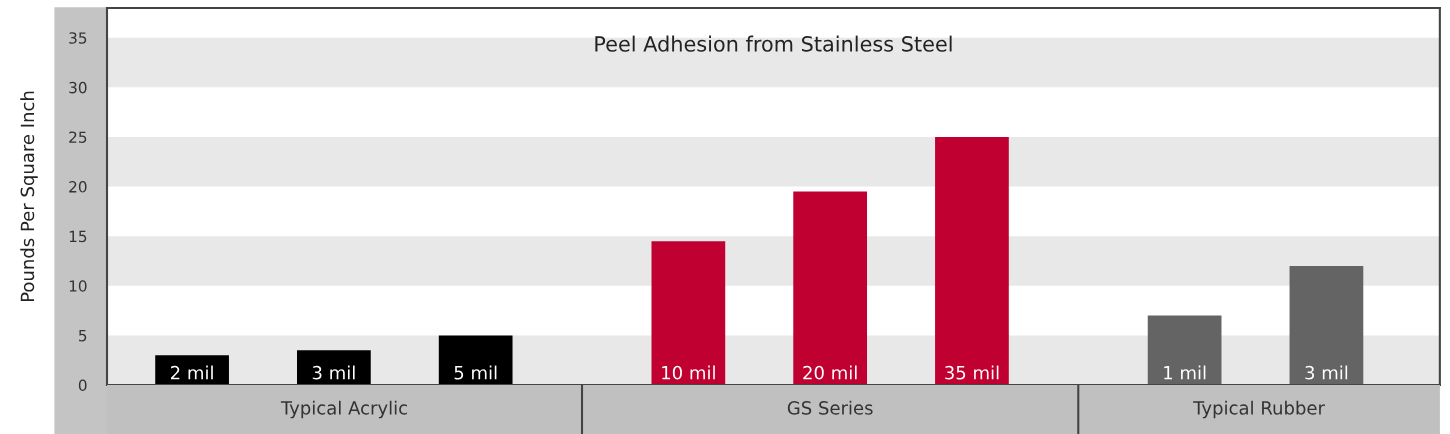 The width and height of the screenshot is (1450, 434). I want to click on x-tick-label: 20 mil, so click(830, 372).